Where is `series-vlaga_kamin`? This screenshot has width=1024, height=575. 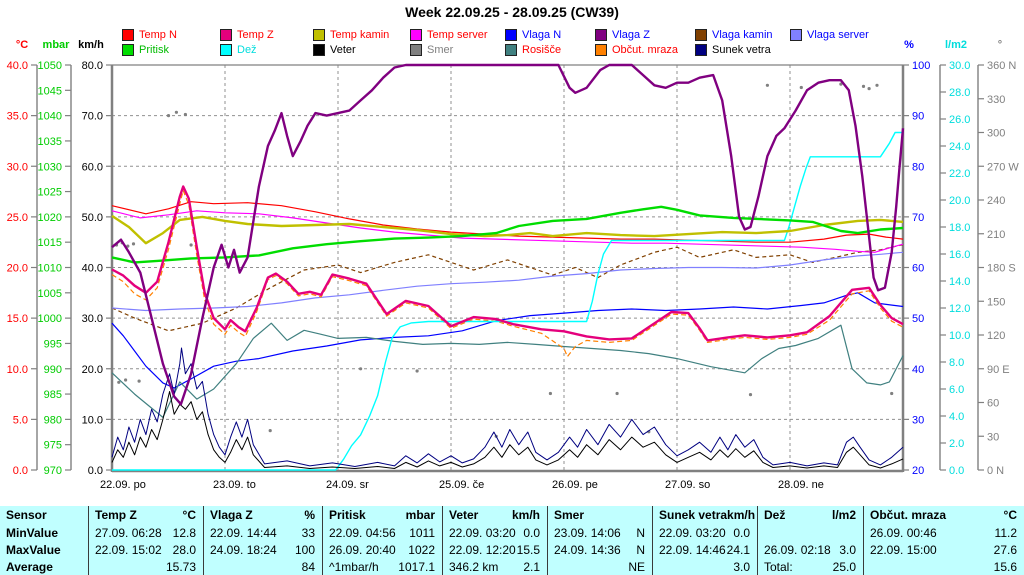
series-vlaga_kamin is located at coordinates (507, 288).